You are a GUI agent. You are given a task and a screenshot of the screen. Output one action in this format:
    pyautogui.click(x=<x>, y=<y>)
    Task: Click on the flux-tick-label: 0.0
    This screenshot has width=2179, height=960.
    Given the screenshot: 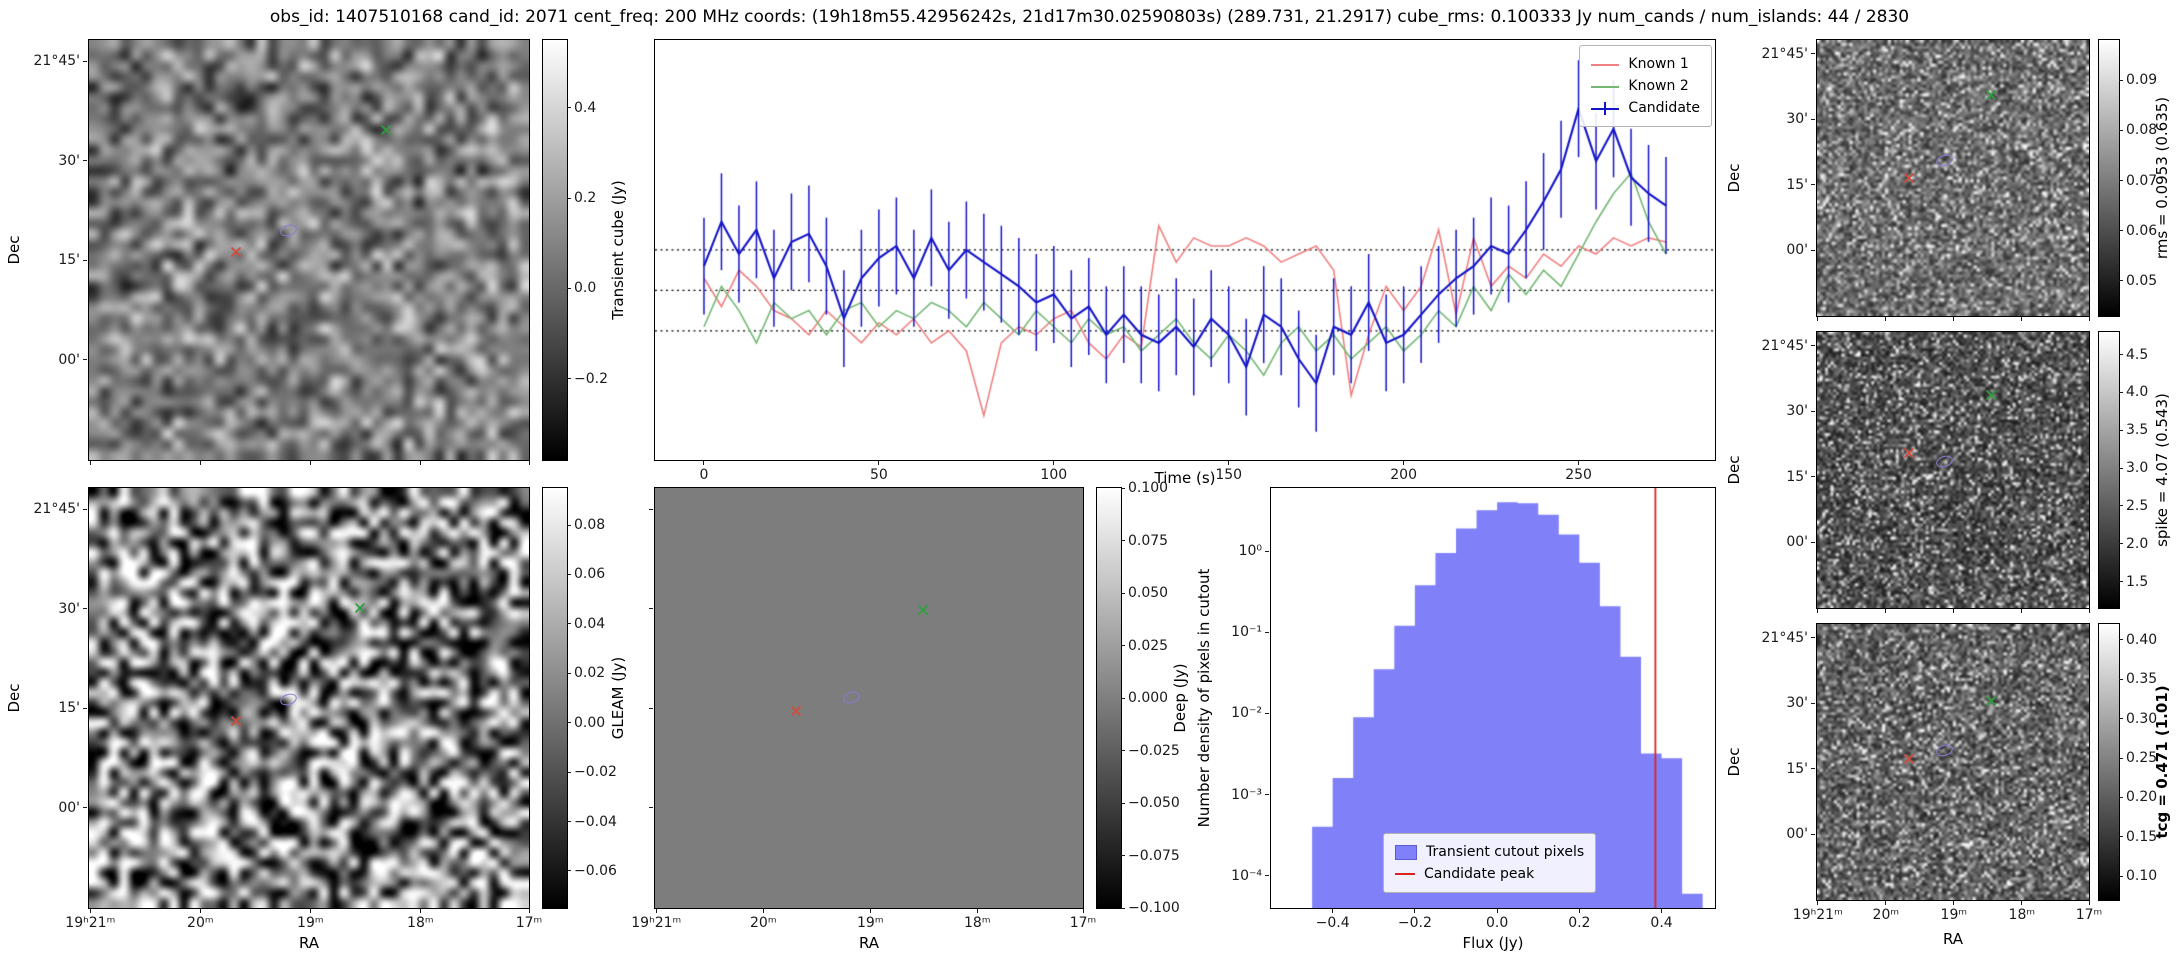 What is the action you would take?
    pyautogui.click(x=1497, y=923)
    